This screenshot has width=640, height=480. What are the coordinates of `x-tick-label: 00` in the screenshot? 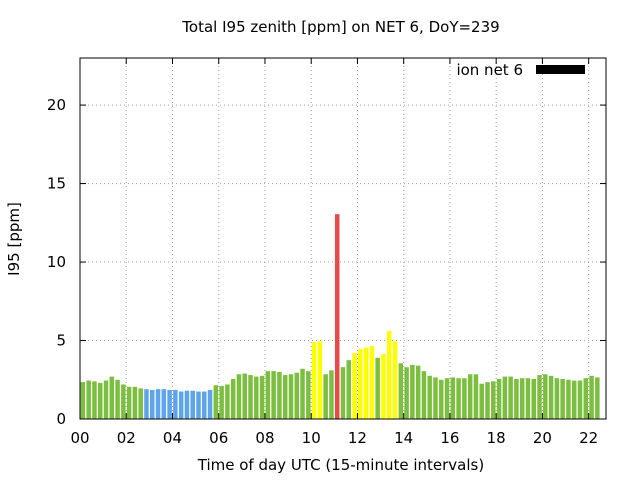 It's located at (79, 438).